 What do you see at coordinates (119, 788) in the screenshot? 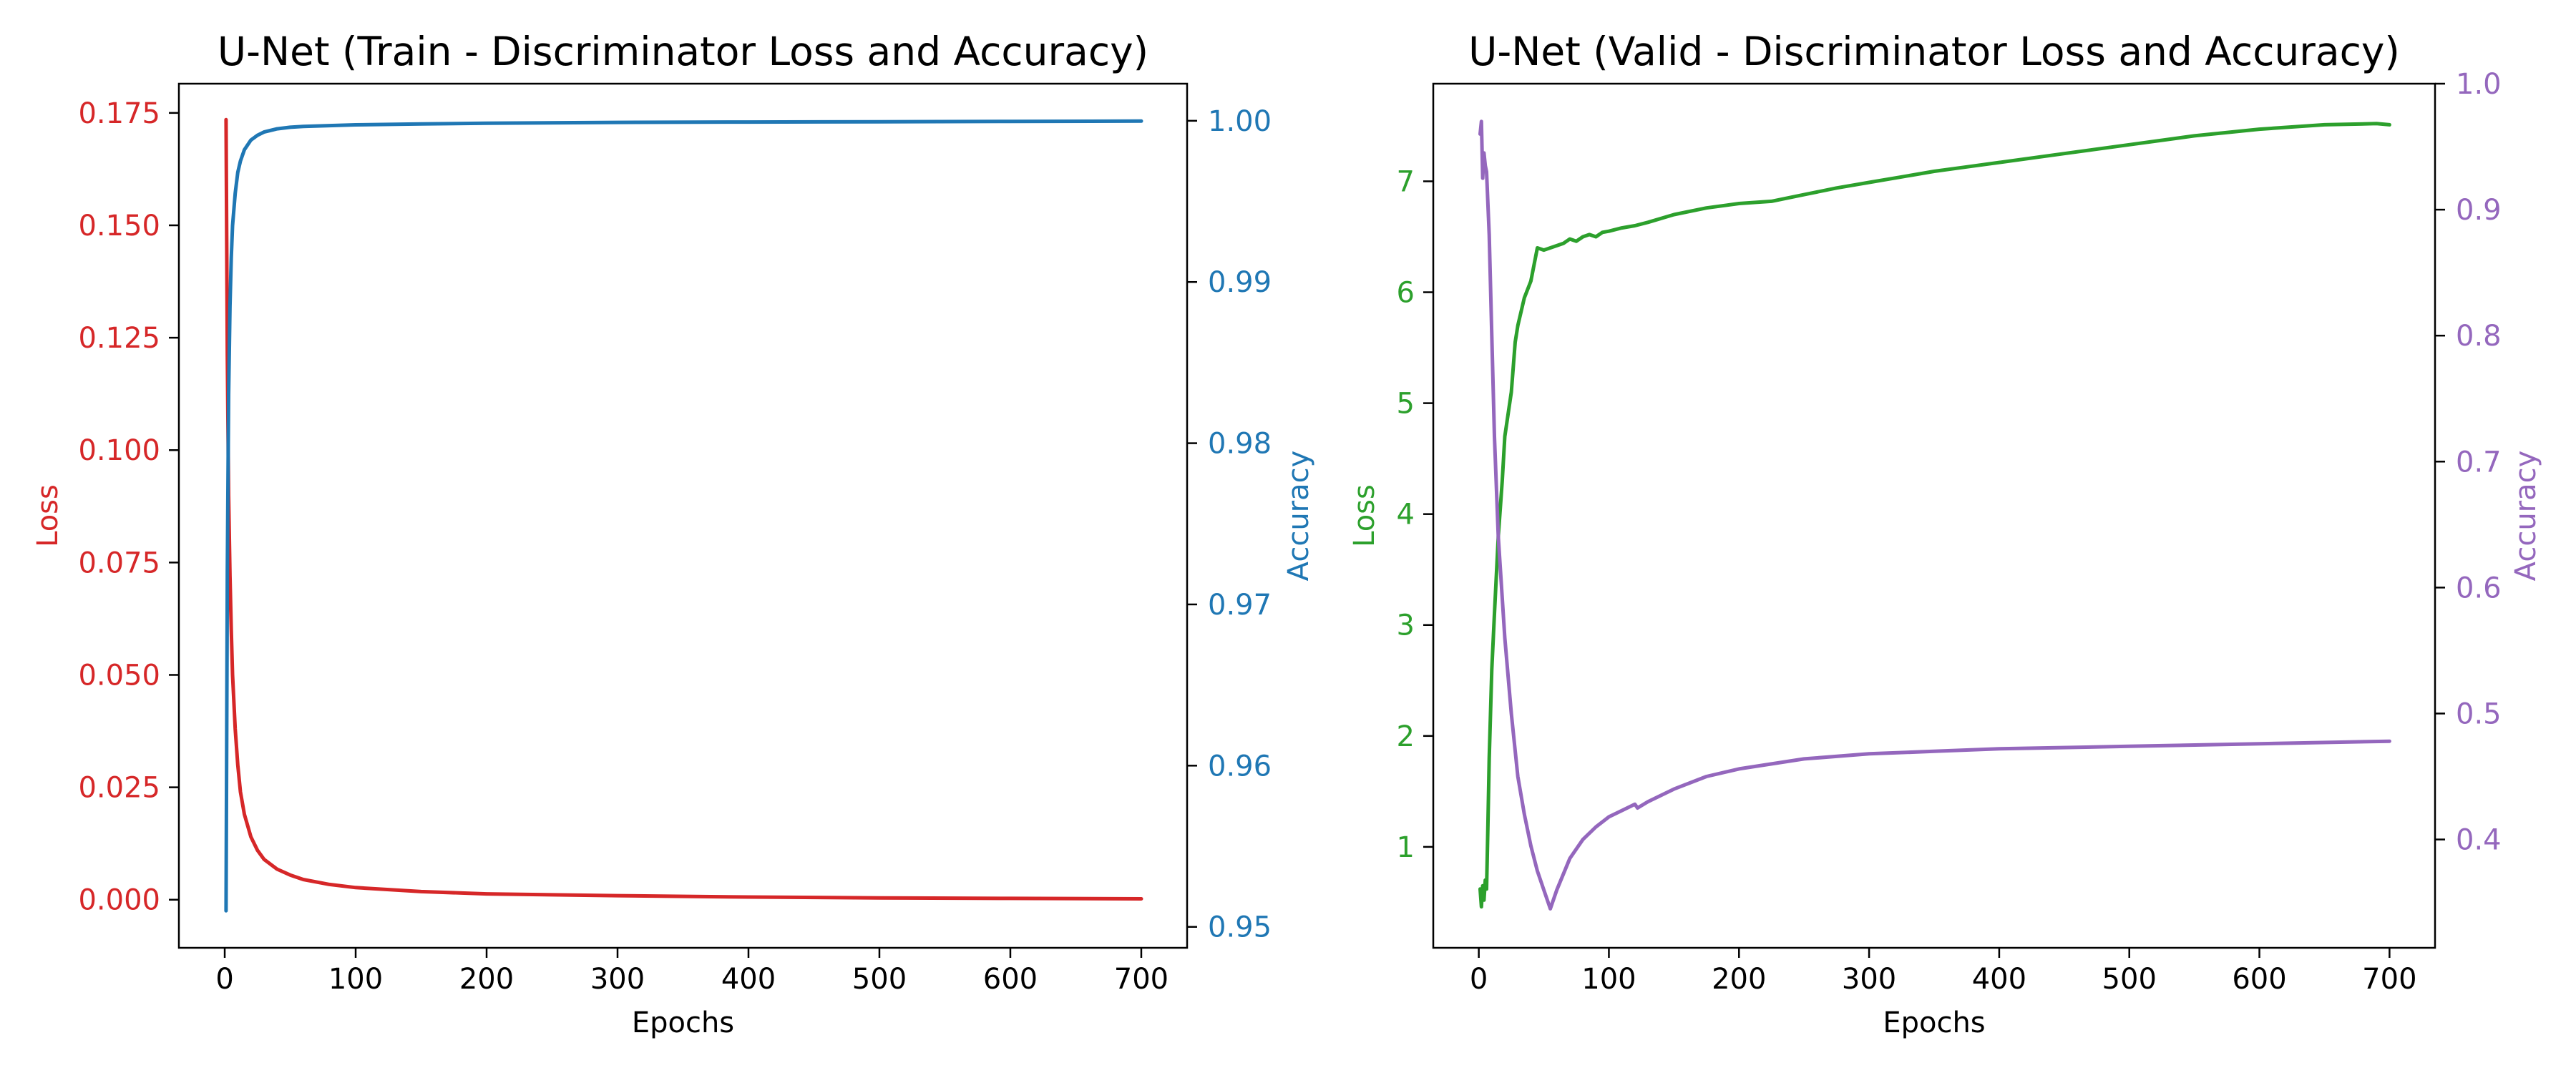
I see `left-y-tick-label: 0.025` at bounding box center [119, 788].